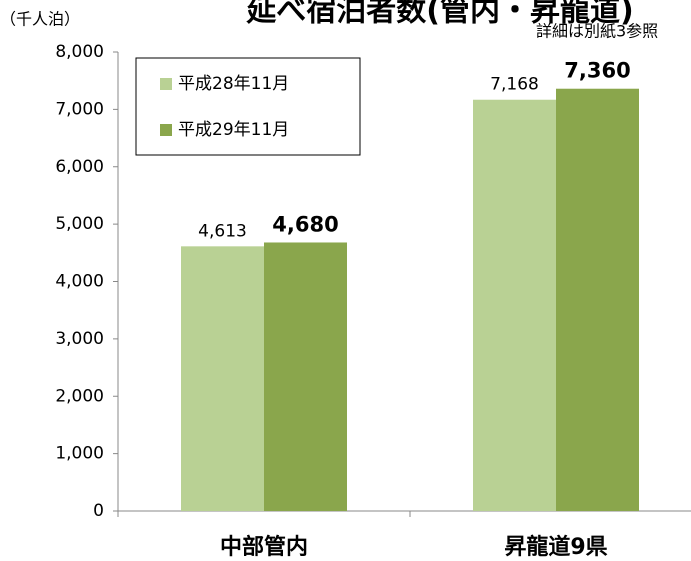 The height and width of the screenshot is (561, 691). Describe the element at coordinates (597, 71) in the screenshot. I see `data-label: 7,360` at that location.